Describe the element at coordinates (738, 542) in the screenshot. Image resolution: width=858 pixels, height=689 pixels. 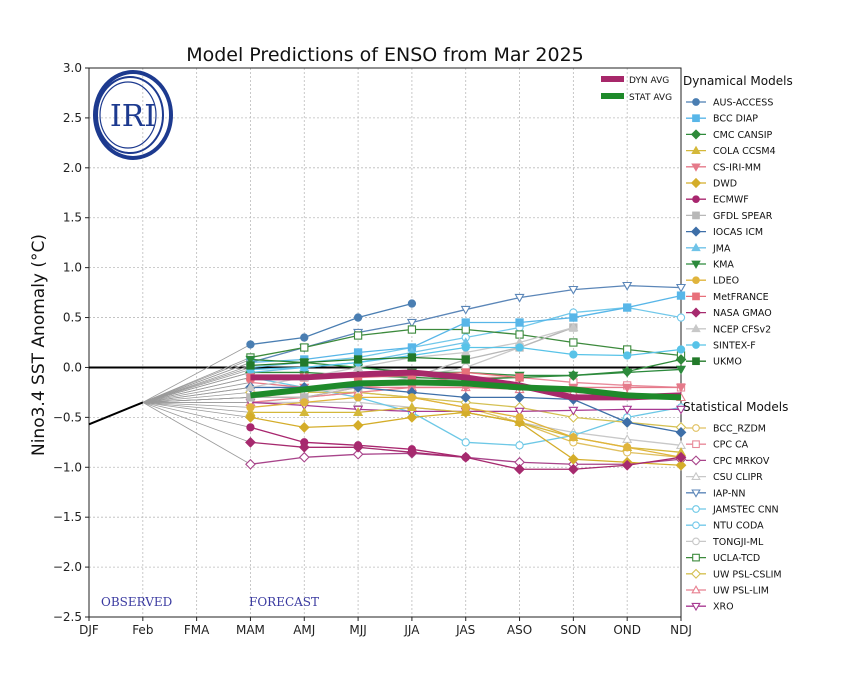
I see `legend-label: TONGJI-ML` at that location.